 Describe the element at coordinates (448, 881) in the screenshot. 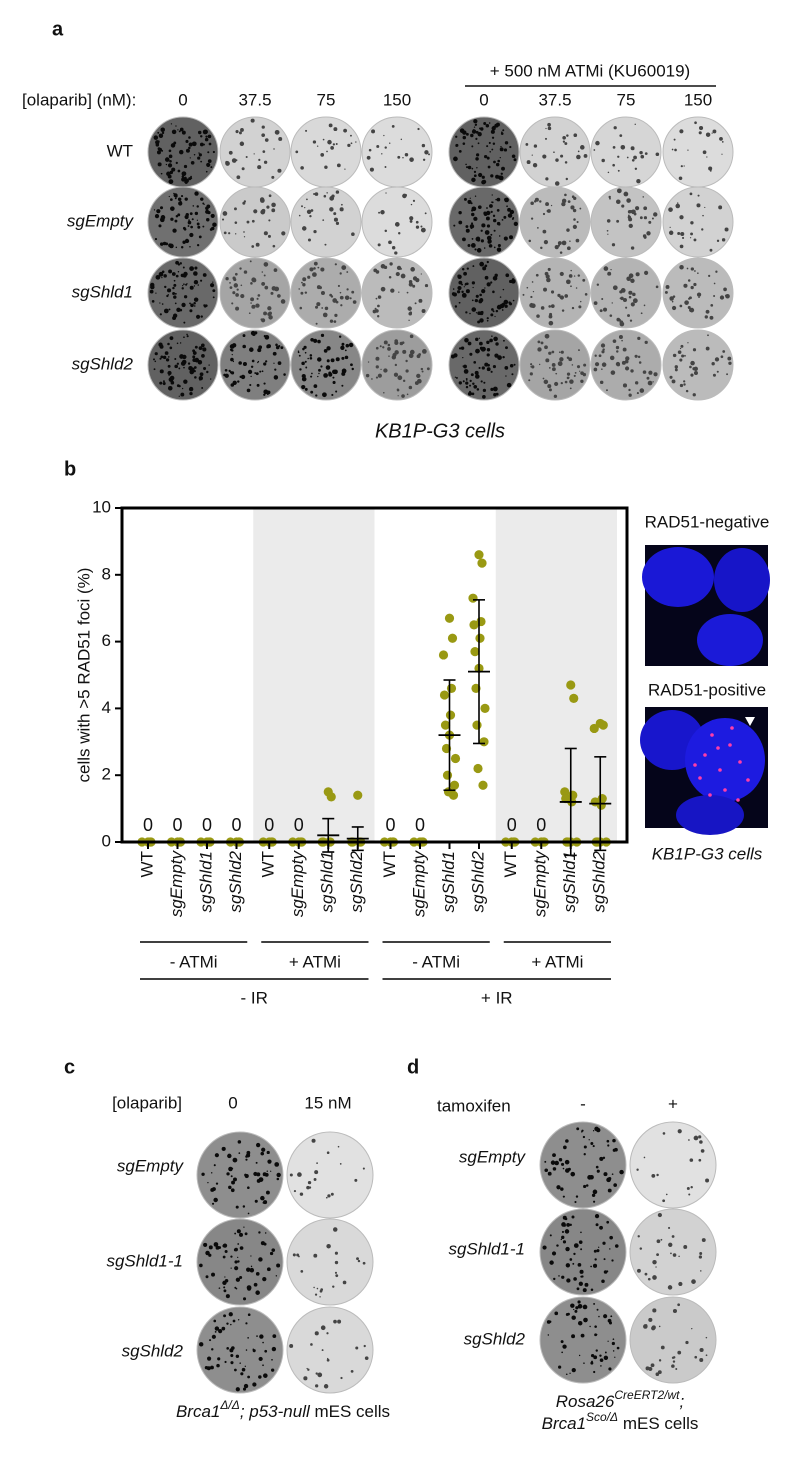

I see `x-tick-label: sgShld1` at that location.